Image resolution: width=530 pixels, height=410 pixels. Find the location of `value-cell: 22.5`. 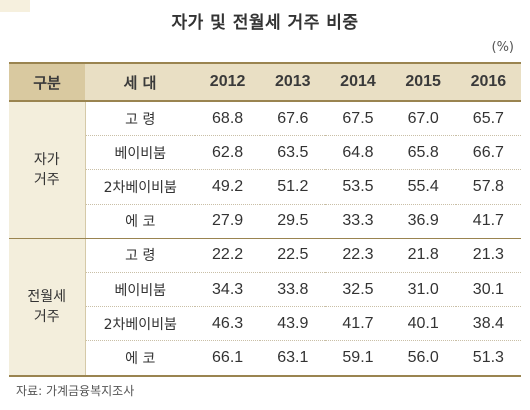

value-cell: 22.5 is located at coordinates (293, 255).